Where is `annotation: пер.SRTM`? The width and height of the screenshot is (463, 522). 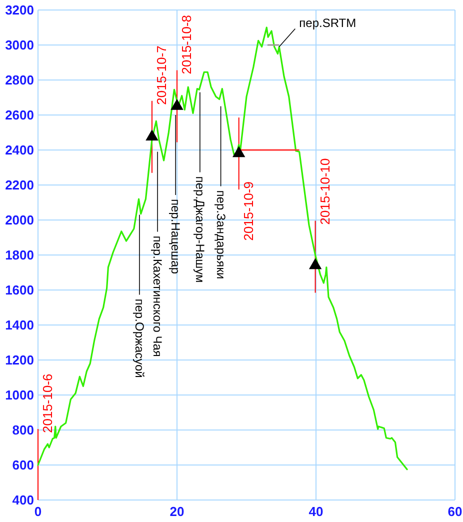
annotation: пер.SRTM is located at coordinates (327, 23).